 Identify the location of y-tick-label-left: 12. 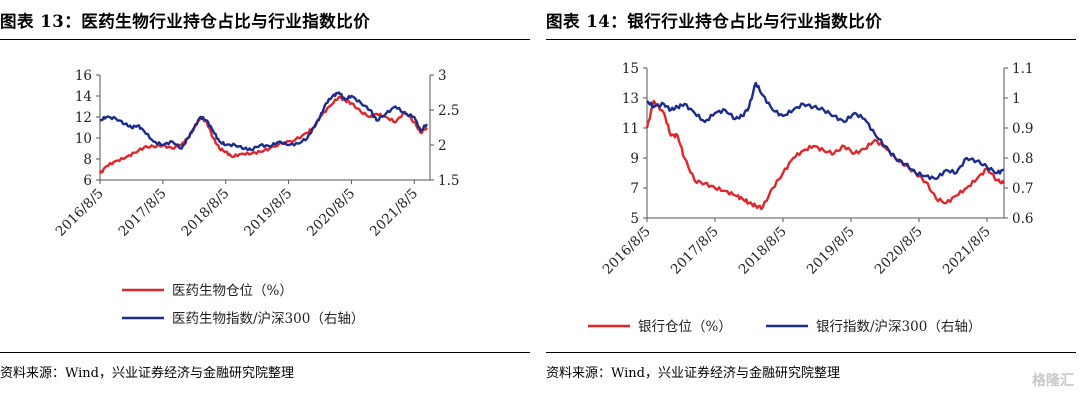
(83, 118).